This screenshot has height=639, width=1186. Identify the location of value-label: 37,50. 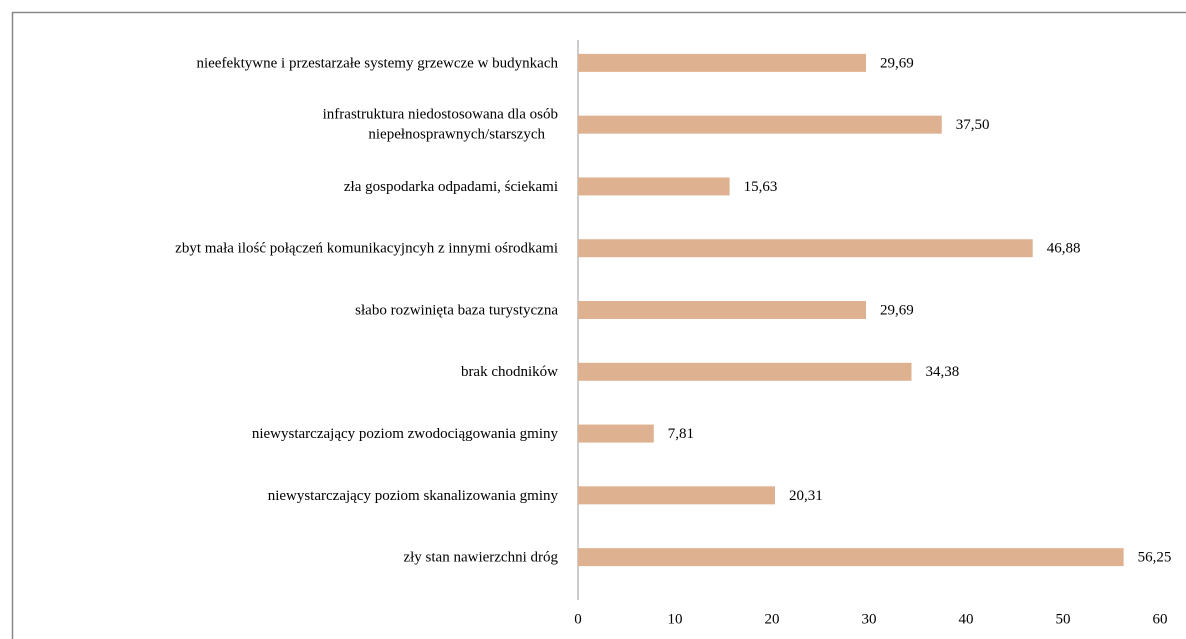
(973, 125).